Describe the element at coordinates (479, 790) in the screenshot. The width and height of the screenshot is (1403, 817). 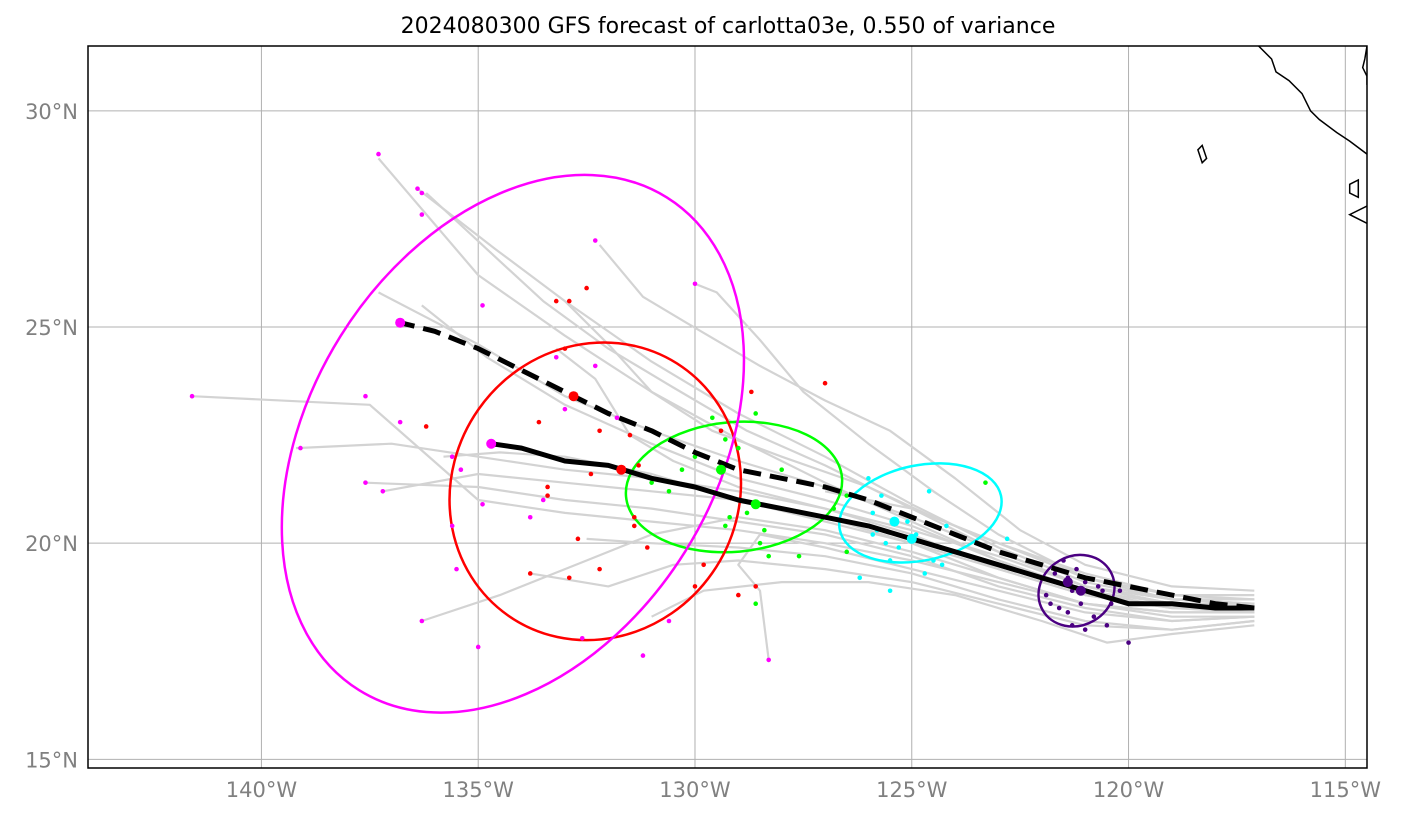
I see `tick-label-lon: 135°W` at that location.